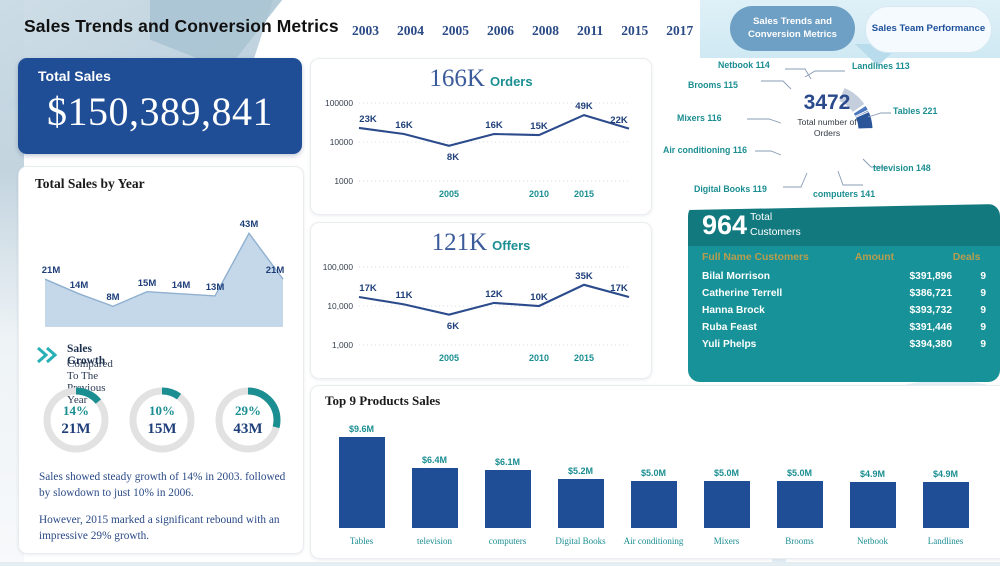  What do you see at coordinates (249, 225) in the screenshot?
I see `area-point-label: 43M` at bounding box center [249, 225].